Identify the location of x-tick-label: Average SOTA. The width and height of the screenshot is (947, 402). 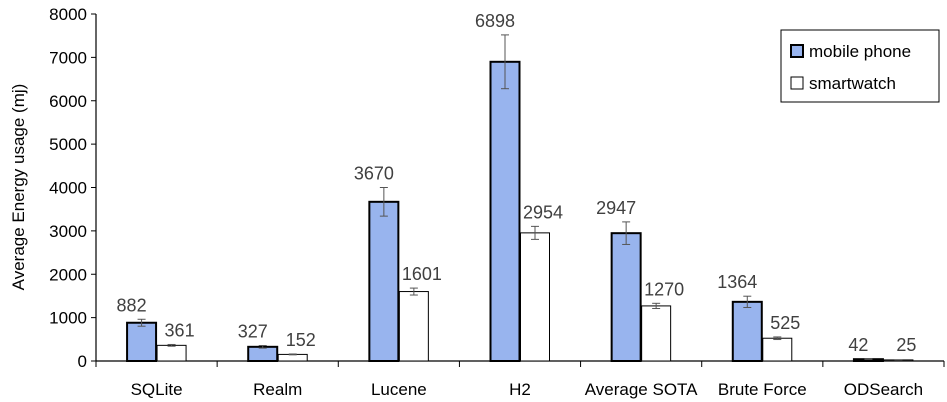
(641, 389).